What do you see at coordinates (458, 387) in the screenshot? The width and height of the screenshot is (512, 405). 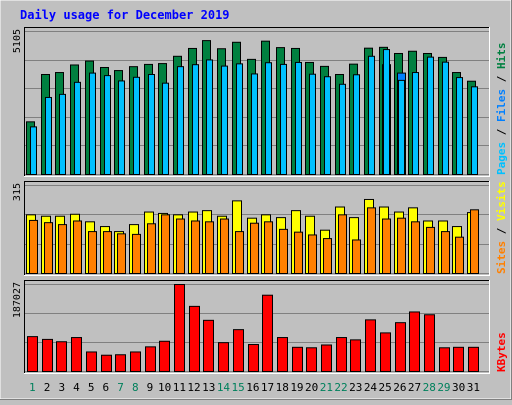 I see `day-label-30: 30` at bounding box center [458, 387].